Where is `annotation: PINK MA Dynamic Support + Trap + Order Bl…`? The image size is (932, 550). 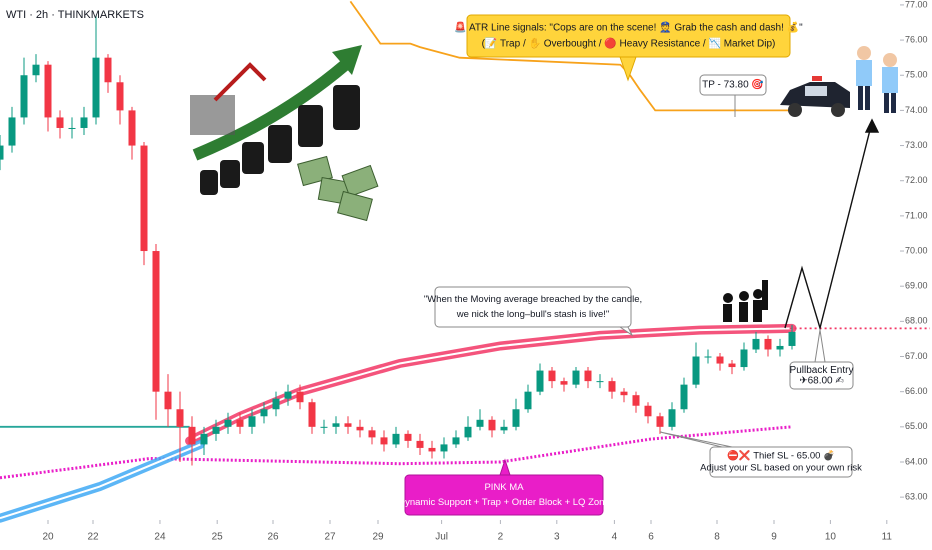
annotation: PINK MA Dynamic Support + Trap + Order Bl… is located at coordinates (504, 487).